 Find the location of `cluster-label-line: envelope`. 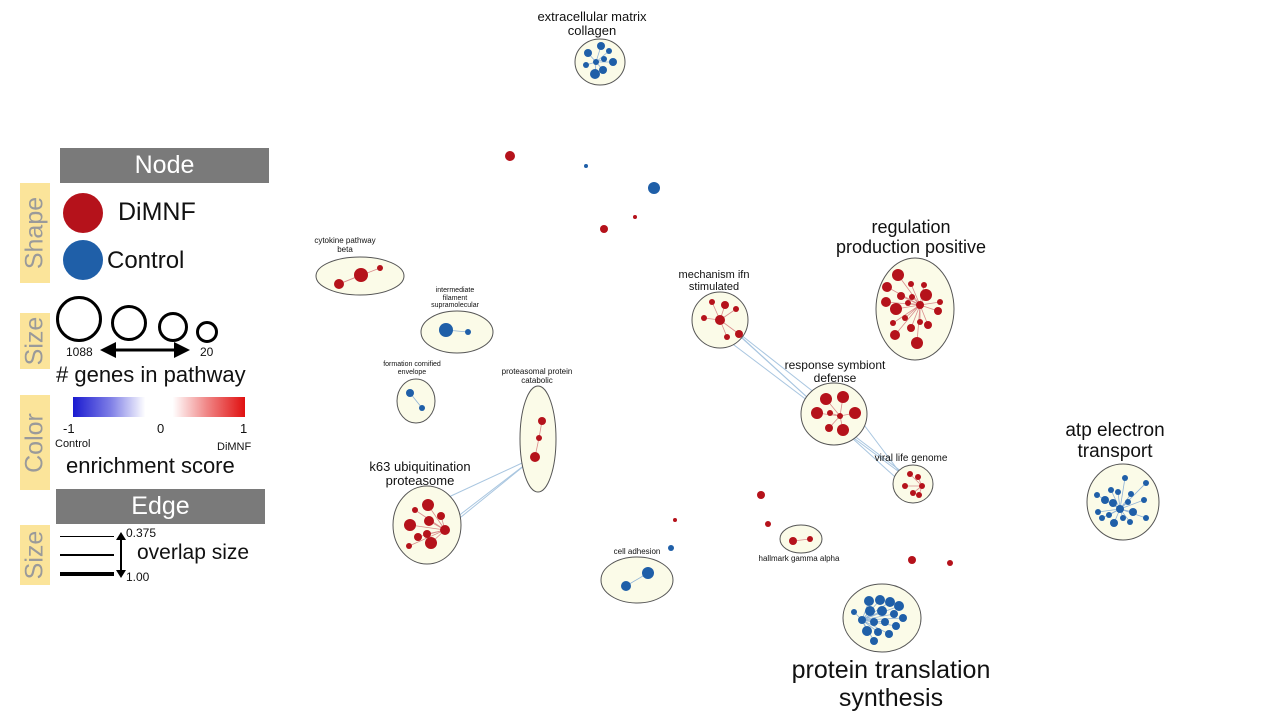

cluster-label-line: envelope is located at coordinates (412, 372).